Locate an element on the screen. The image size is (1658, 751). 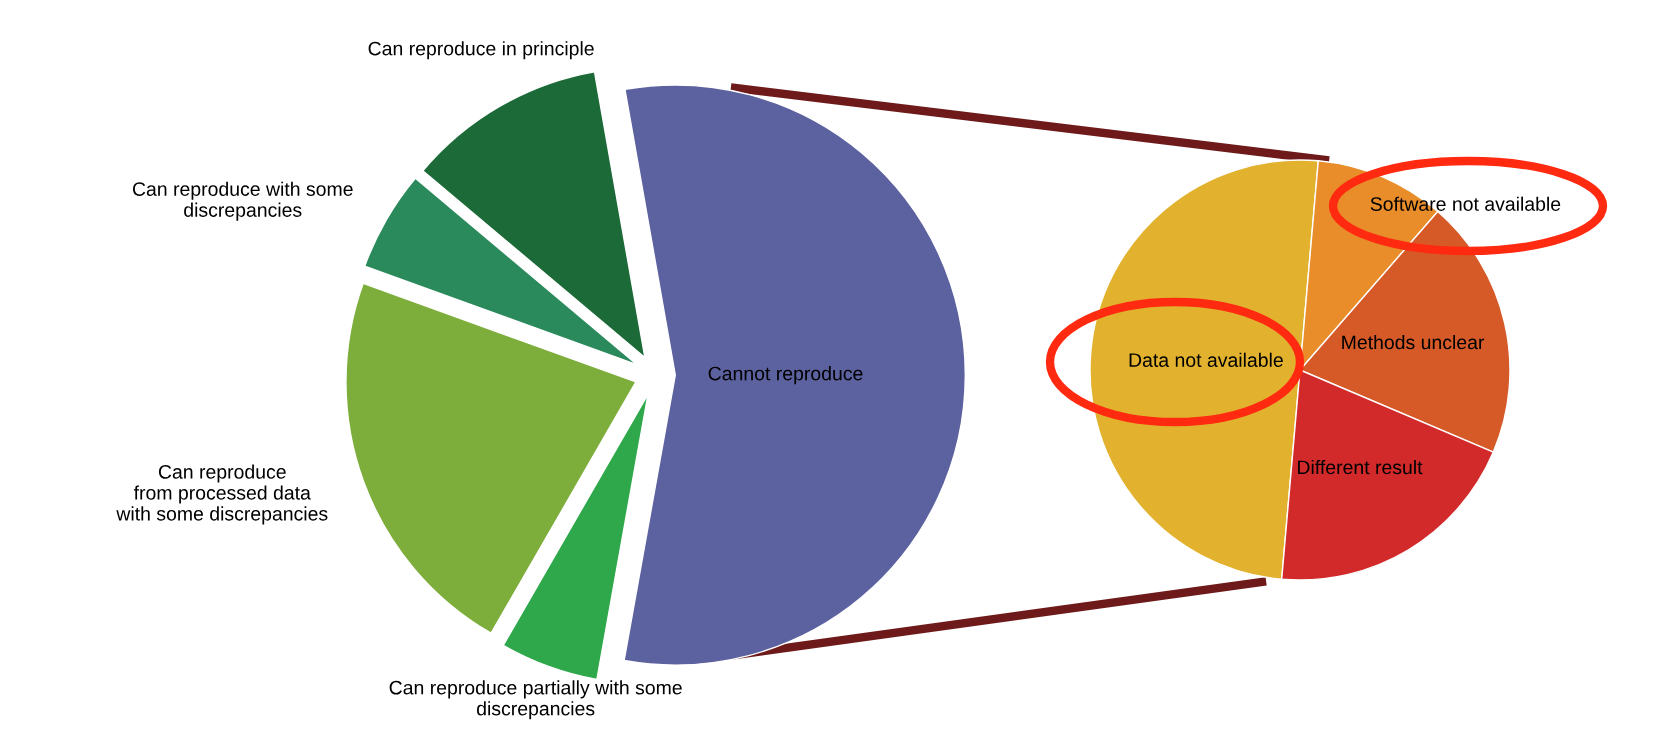
slice-label: Can reproduce from processed data with some discrepancies is located at coordinates (222, 494).